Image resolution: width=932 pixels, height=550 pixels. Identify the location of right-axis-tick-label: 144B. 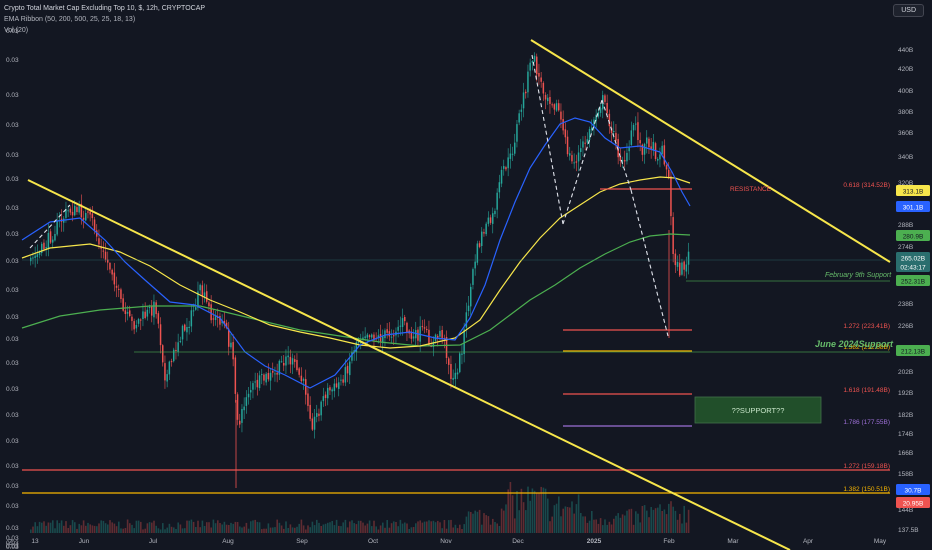
(905, 510).